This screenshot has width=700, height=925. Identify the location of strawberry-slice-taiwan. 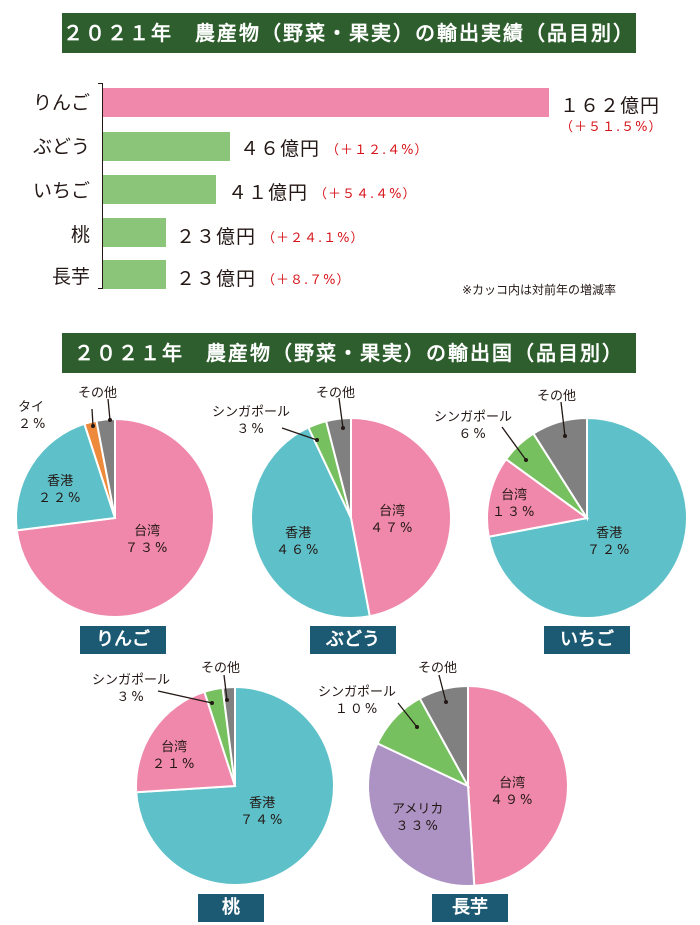
(538, 497).